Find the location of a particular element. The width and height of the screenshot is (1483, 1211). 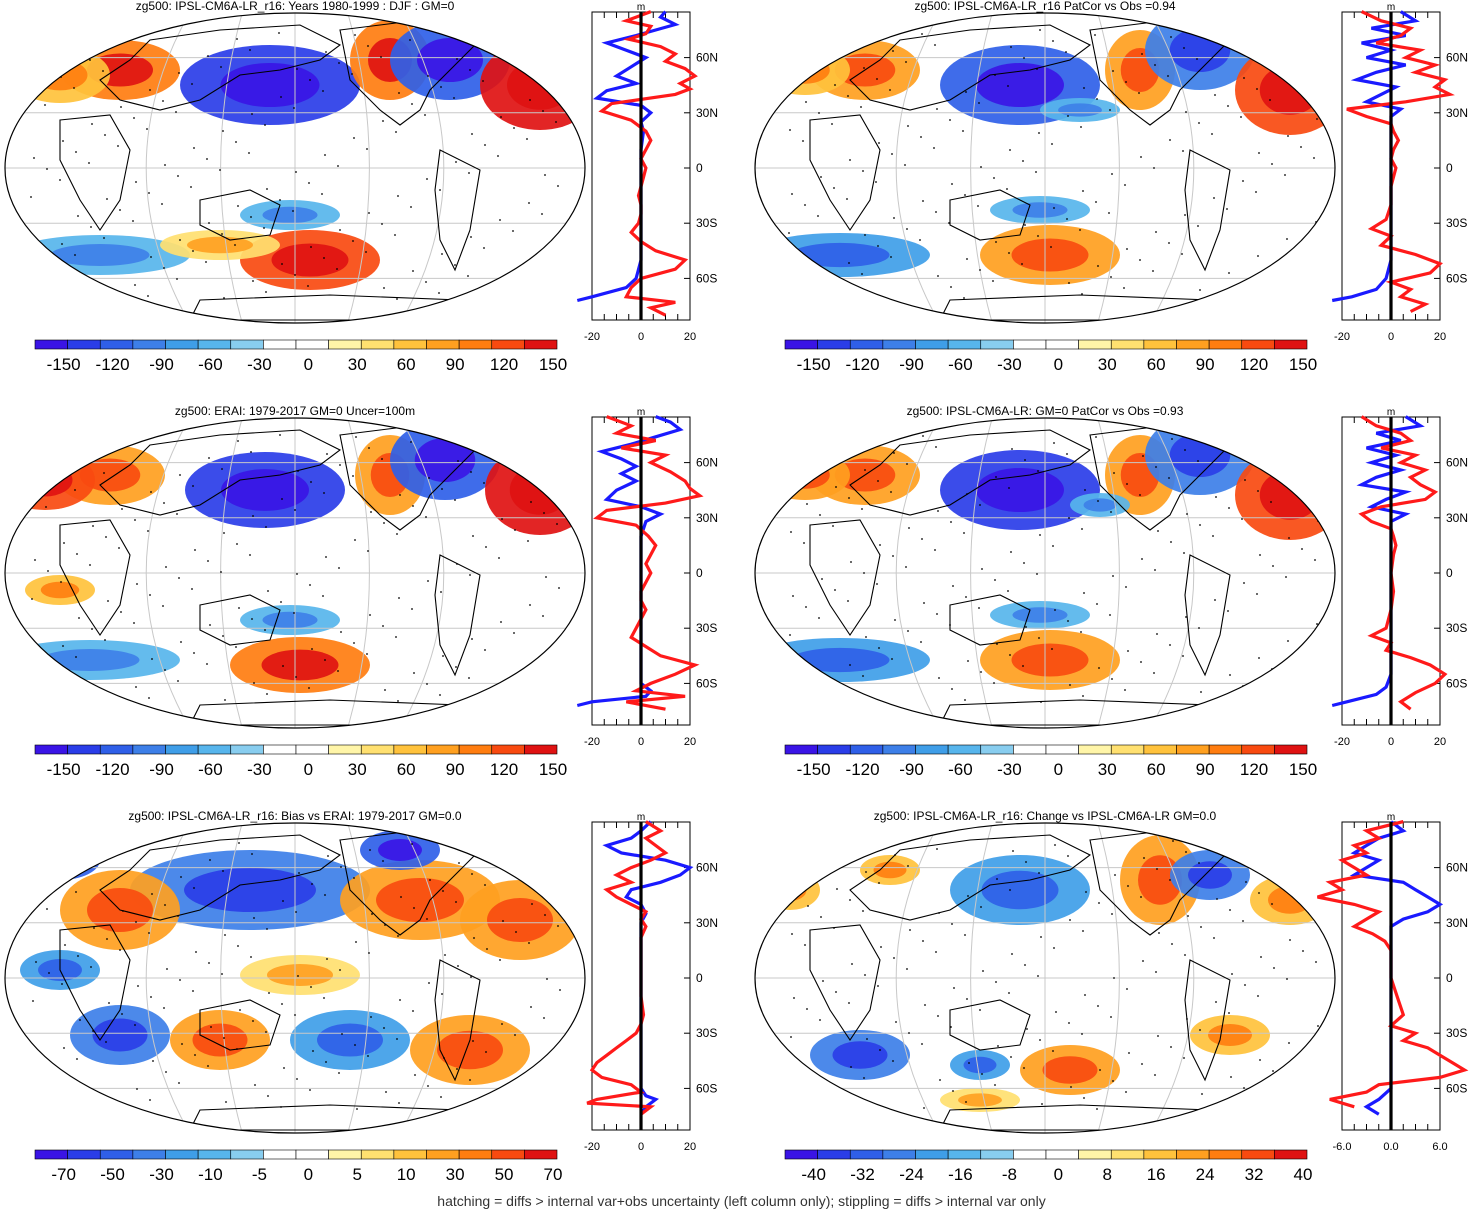

colorbar-label: 120 is located at coordinates (1254, 364).